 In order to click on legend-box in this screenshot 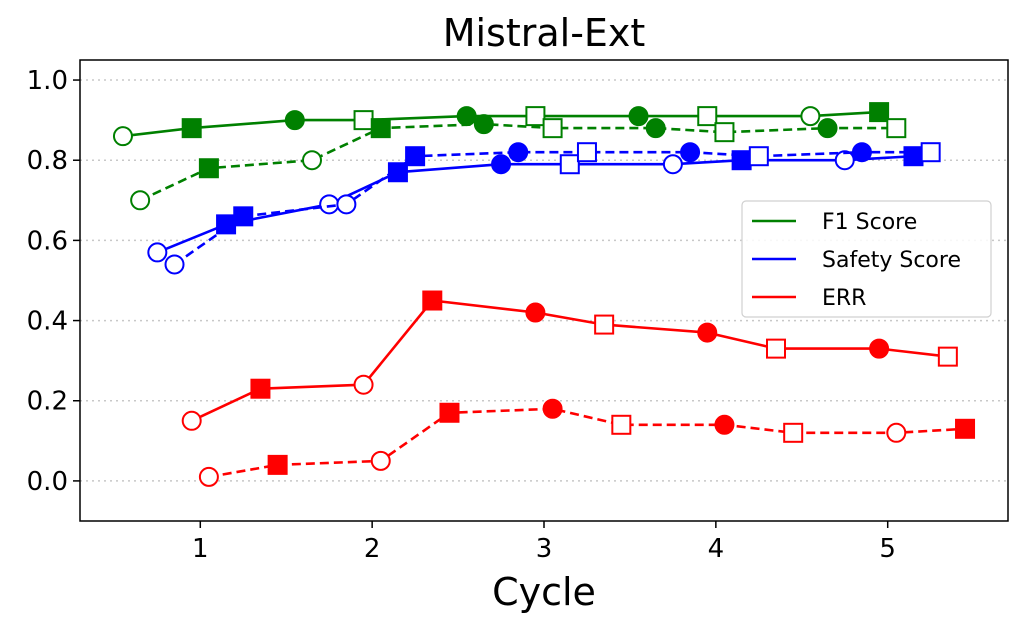, I will do `click(866, 259)`.